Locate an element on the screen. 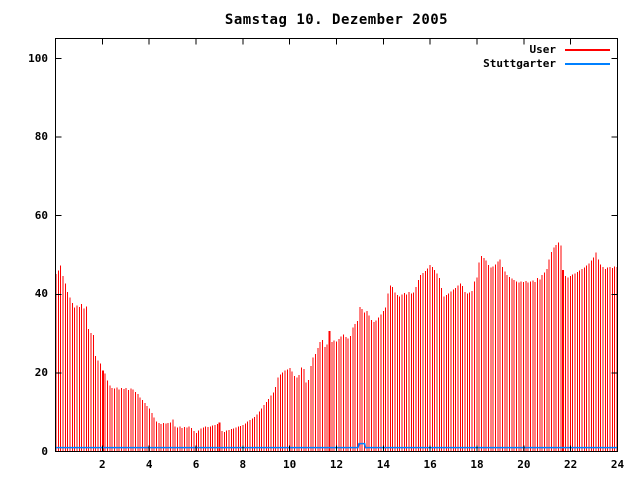 The width and height of the screenshot is (640, 480). x-tick-label: 12 is located at coordinates (336, 464).